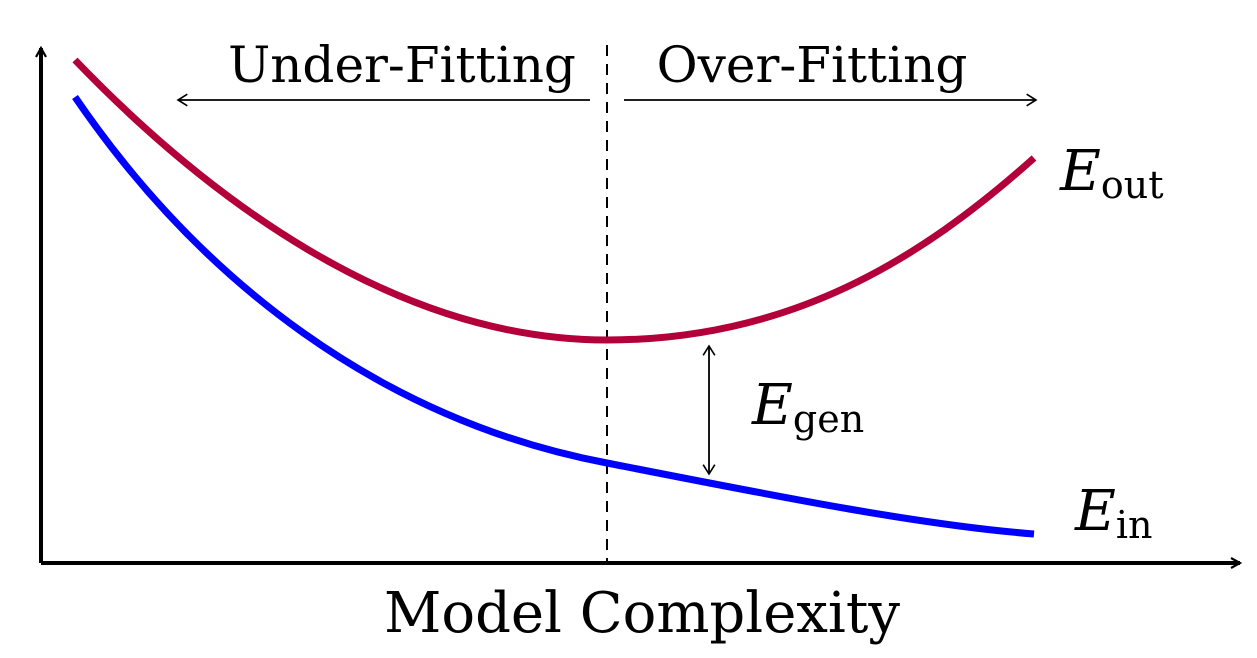  Describe the element at coordinates (1080, 171) in the screenshot. I see `e-out-symbol: E` at that location.